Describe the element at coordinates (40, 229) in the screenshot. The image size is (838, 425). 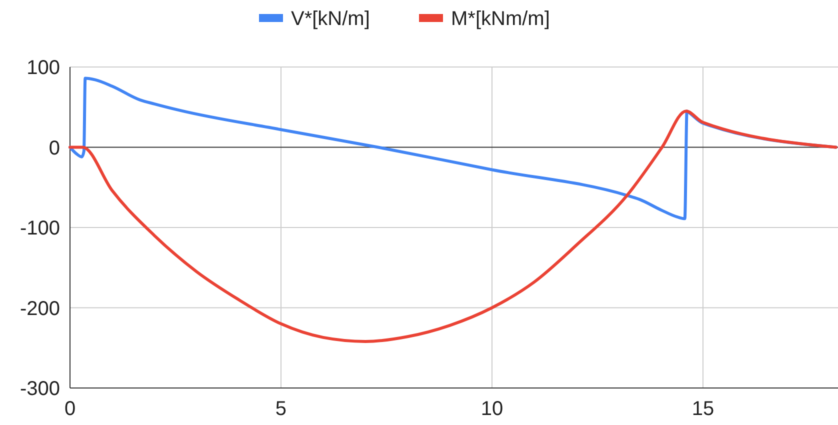
I see `y-tick-label: -100` at that location.